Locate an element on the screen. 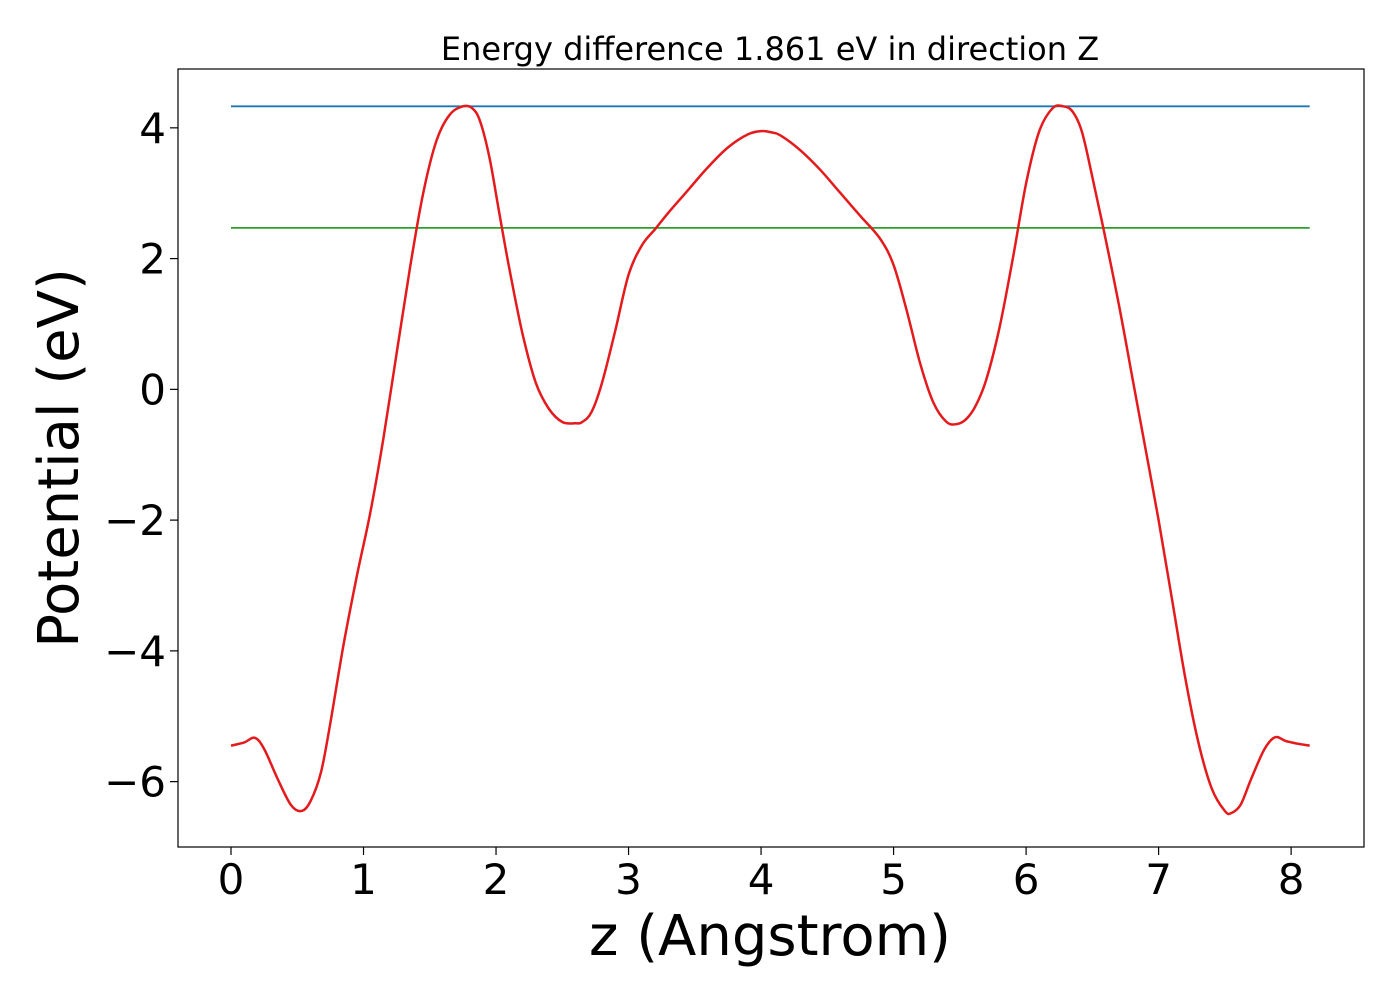  x-tick-label: 1 is located at coordinates (363, 879).